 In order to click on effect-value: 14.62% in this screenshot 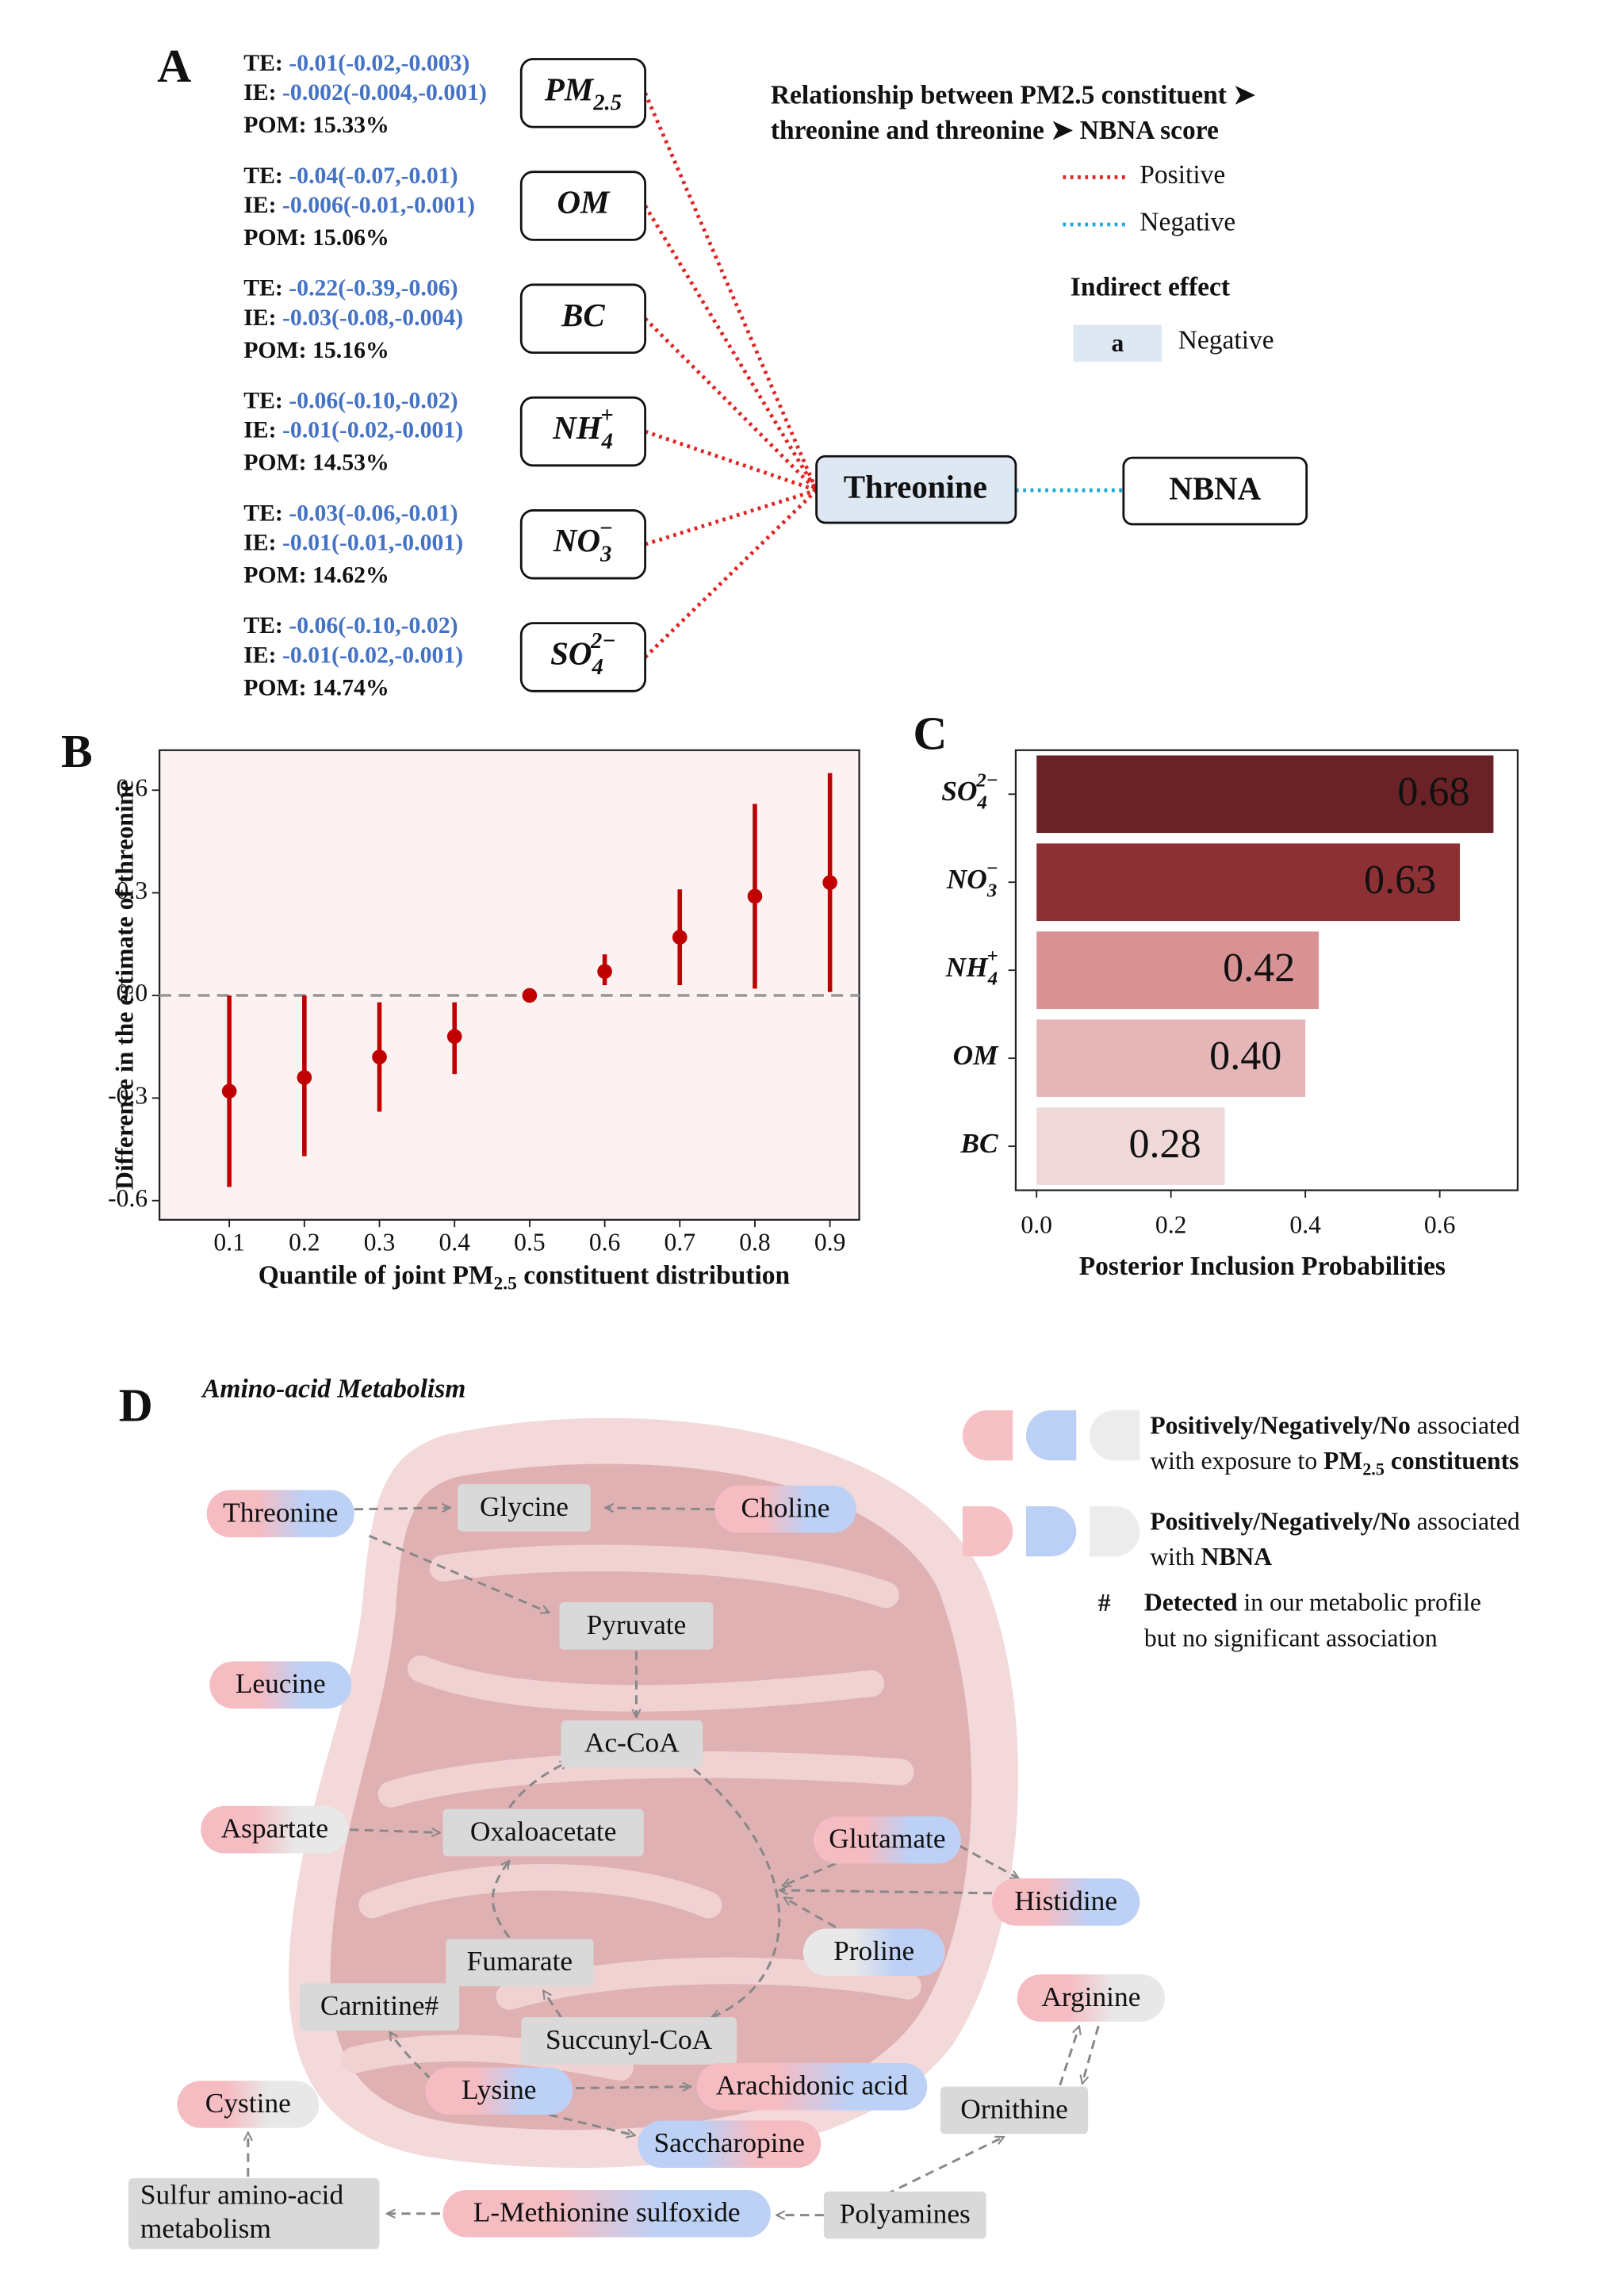, I will do `click(350, 575)`.